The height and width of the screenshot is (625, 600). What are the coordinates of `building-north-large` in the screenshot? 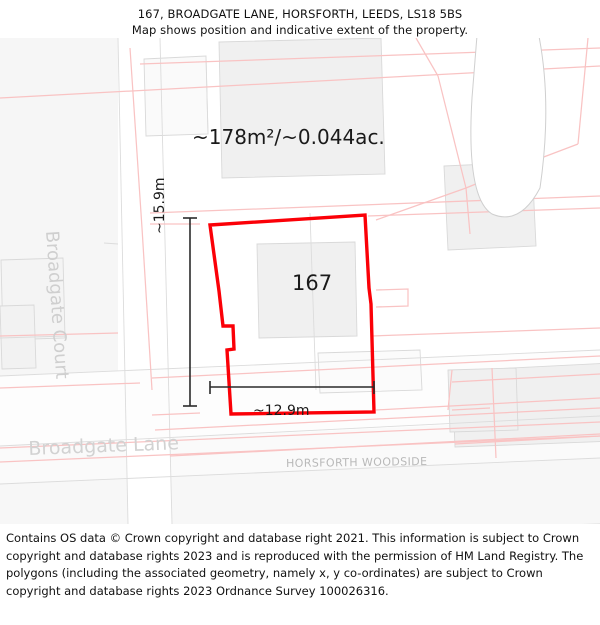 It's located at (302, 108).